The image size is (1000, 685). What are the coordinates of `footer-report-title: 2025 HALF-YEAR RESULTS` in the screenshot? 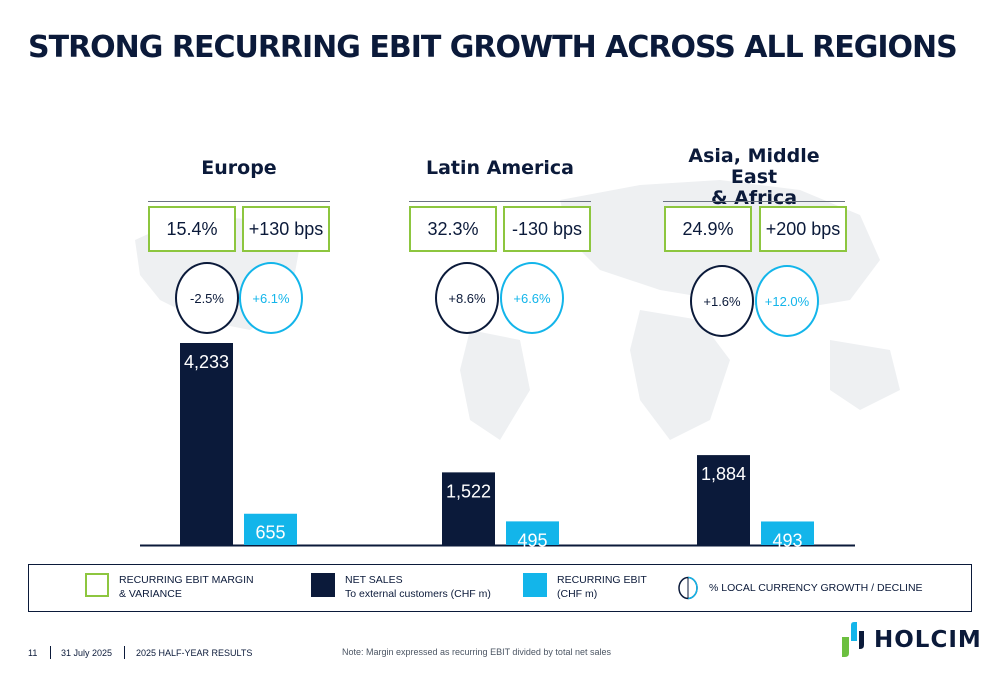 It's located at (194, 653).